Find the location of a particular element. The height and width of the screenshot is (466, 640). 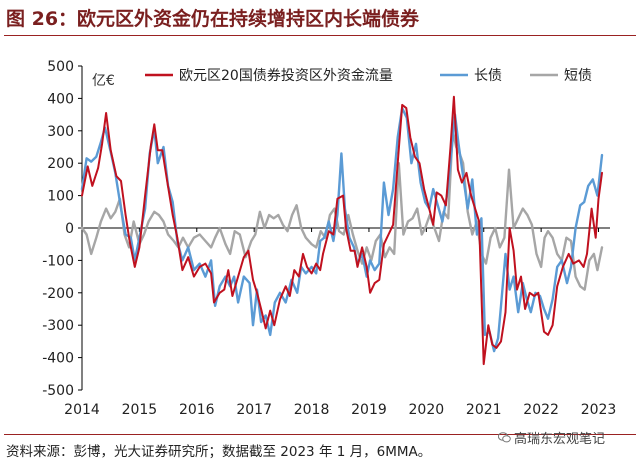

x-tick-label: 2019 is located at coordinates (369, 410).